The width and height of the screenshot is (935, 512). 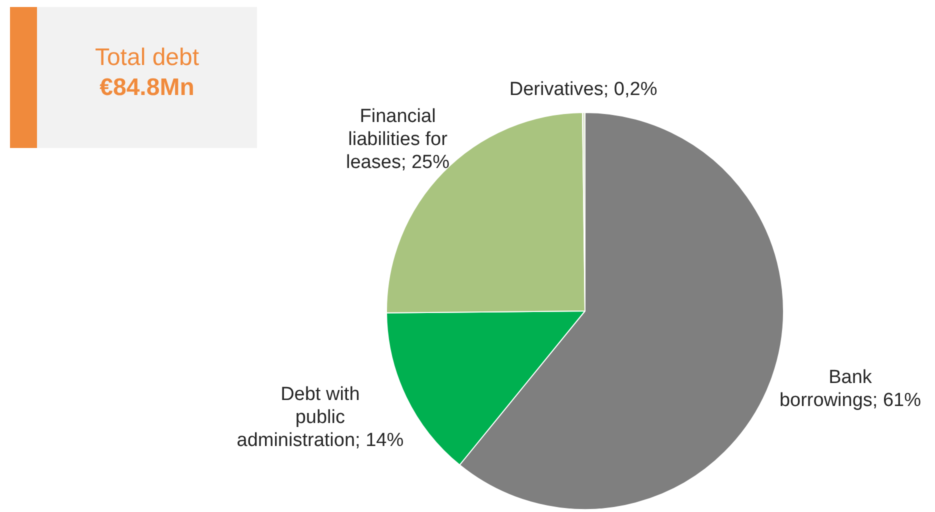 I want to click on text: €84.8Mn, so click(x=147, y=88).